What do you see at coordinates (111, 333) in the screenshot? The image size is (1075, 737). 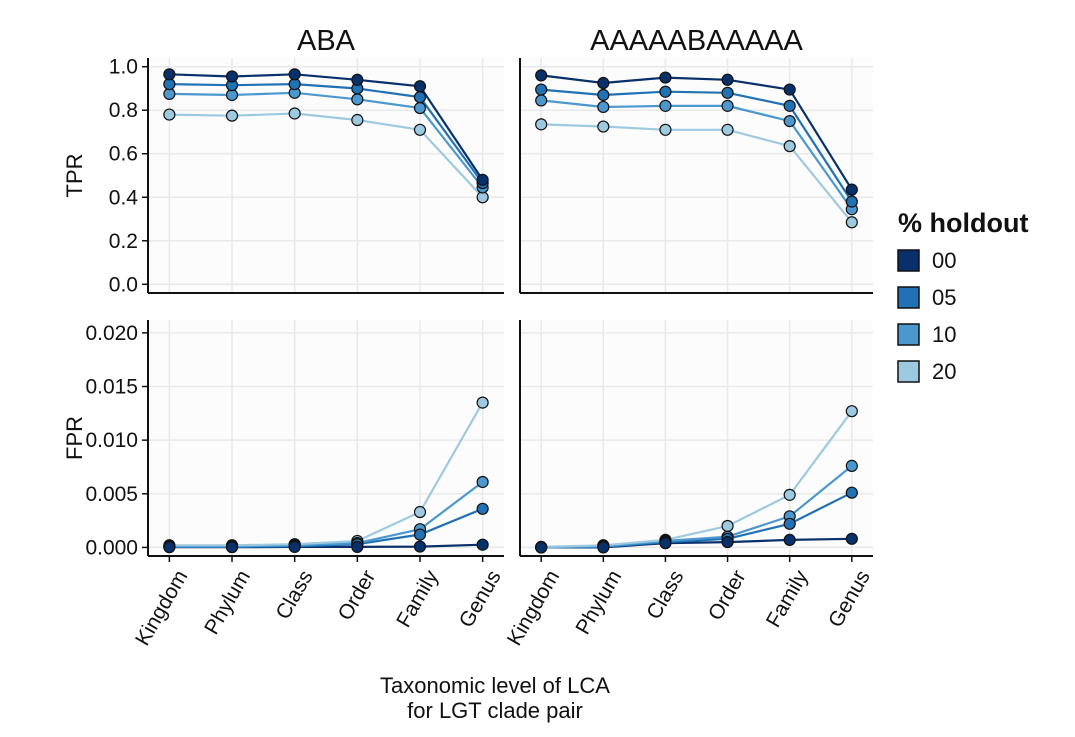 I see `y-tick-label: 0.020` at bounding box center [111, 333].